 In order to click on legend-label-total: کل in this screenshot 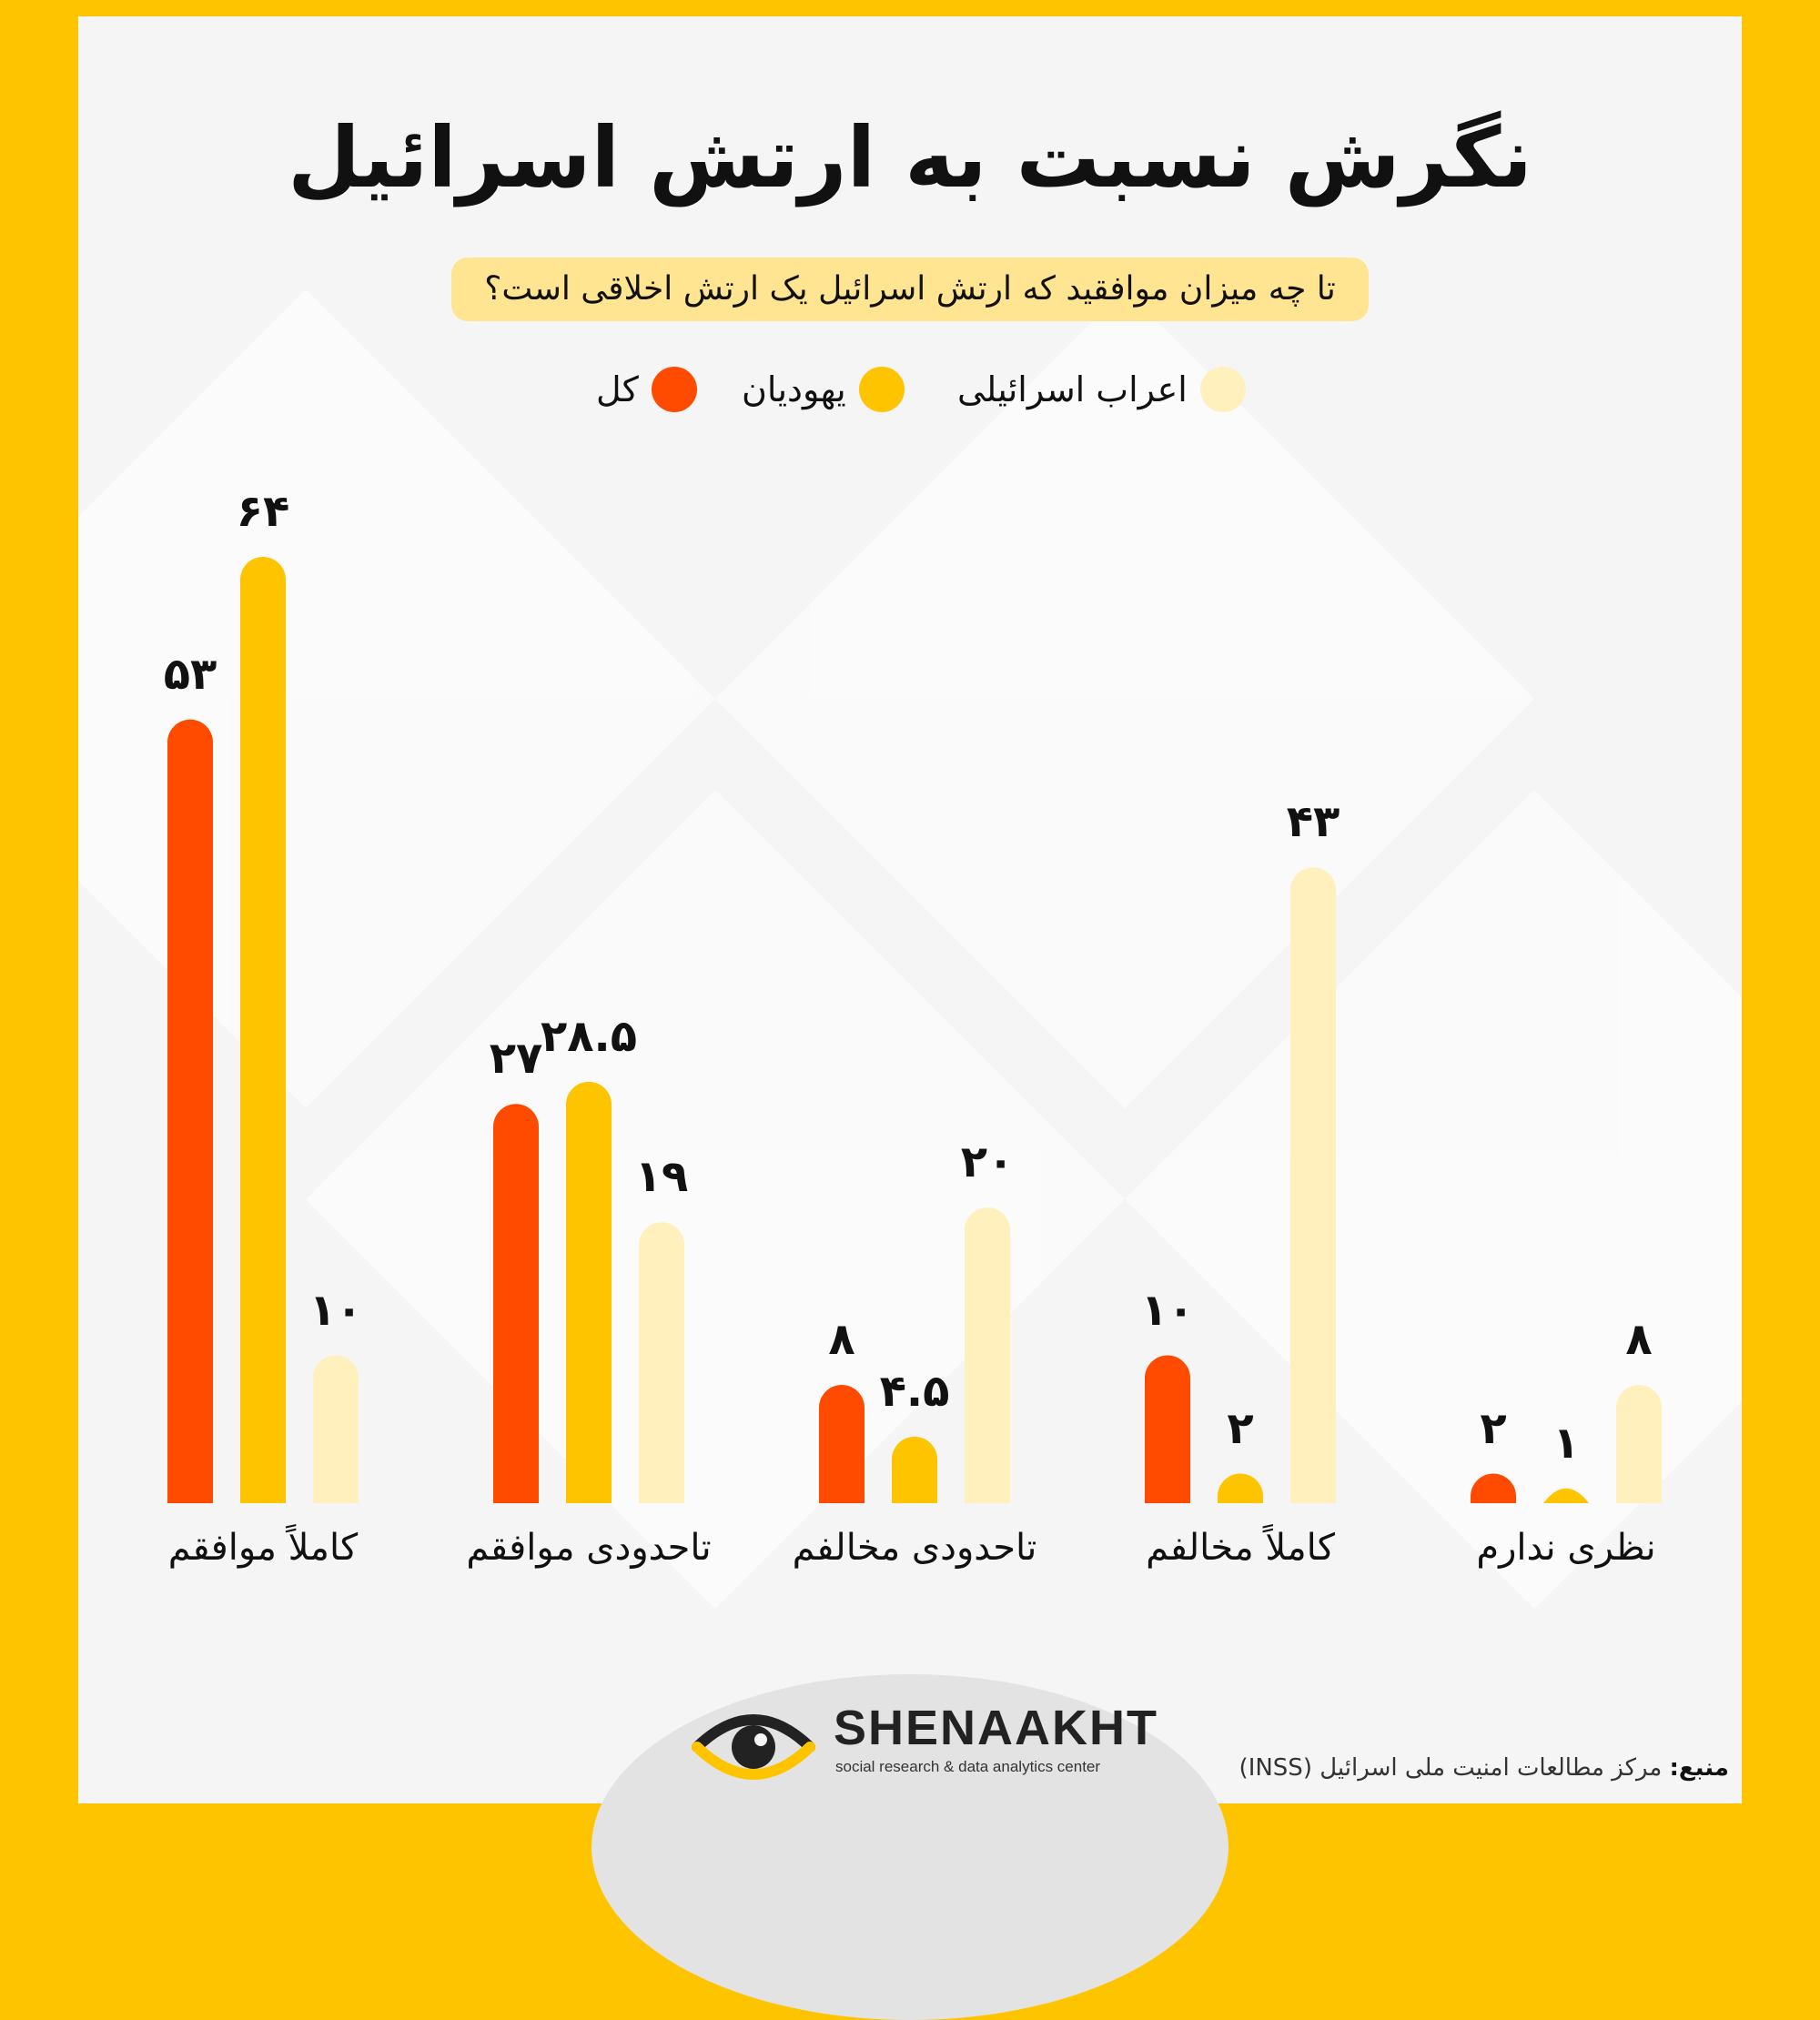, I will do `click(618, 389)`.